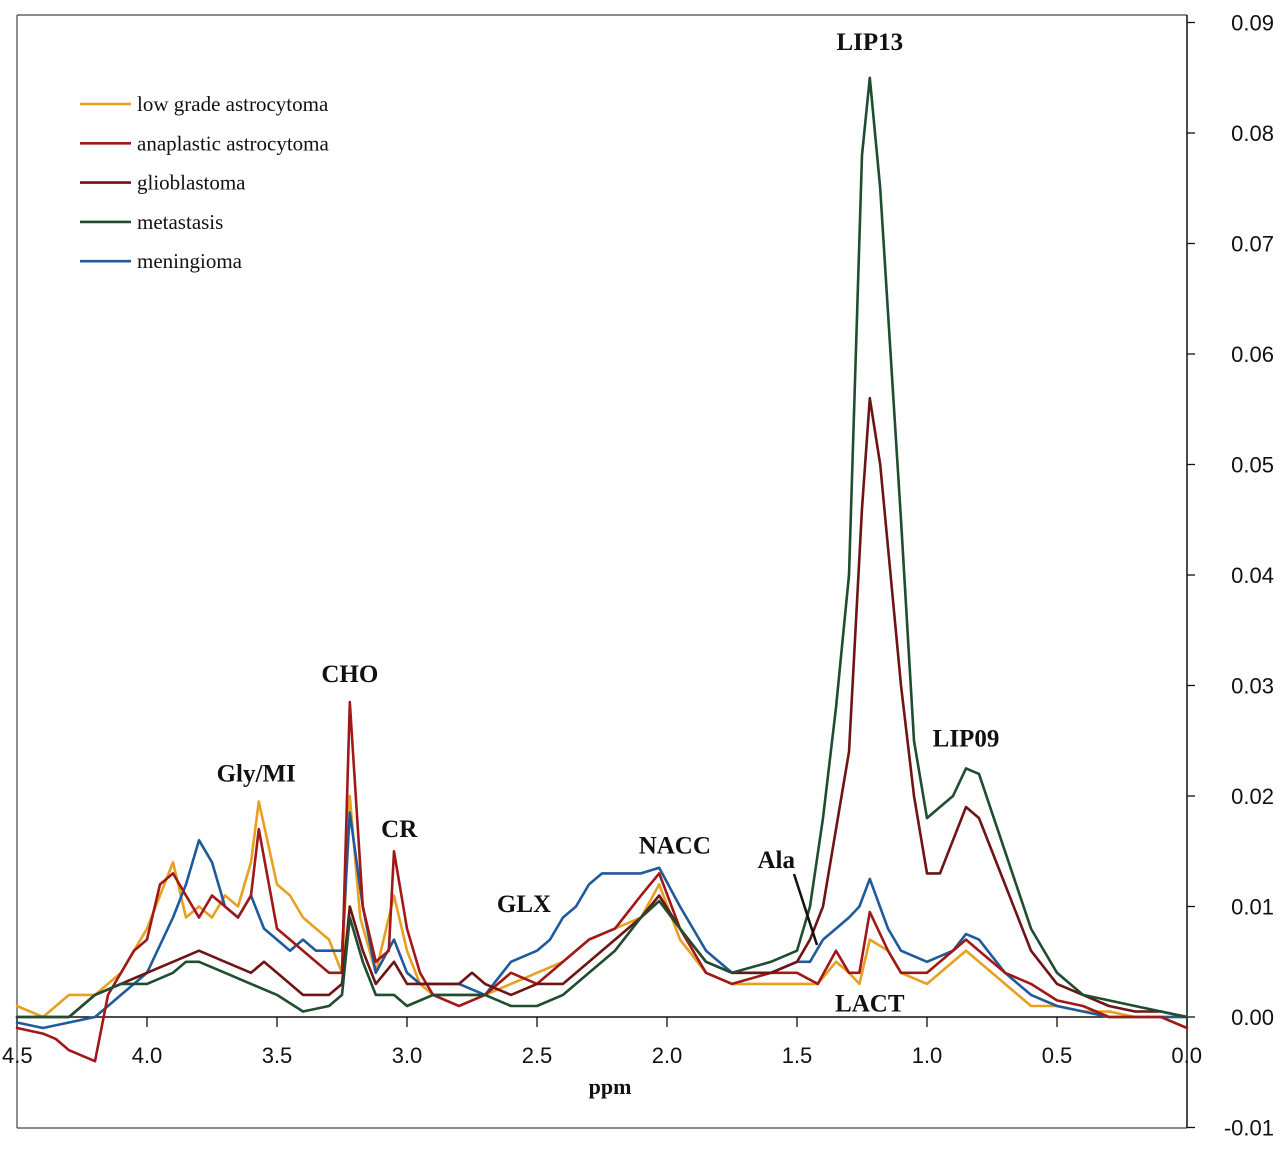 This screenshot has height=1150, width=1280. What do you see at coordinates (1249, 1128) in the screenshot?
I see `y-tick-label: -0.01` at bounding box center [1249, 1128].